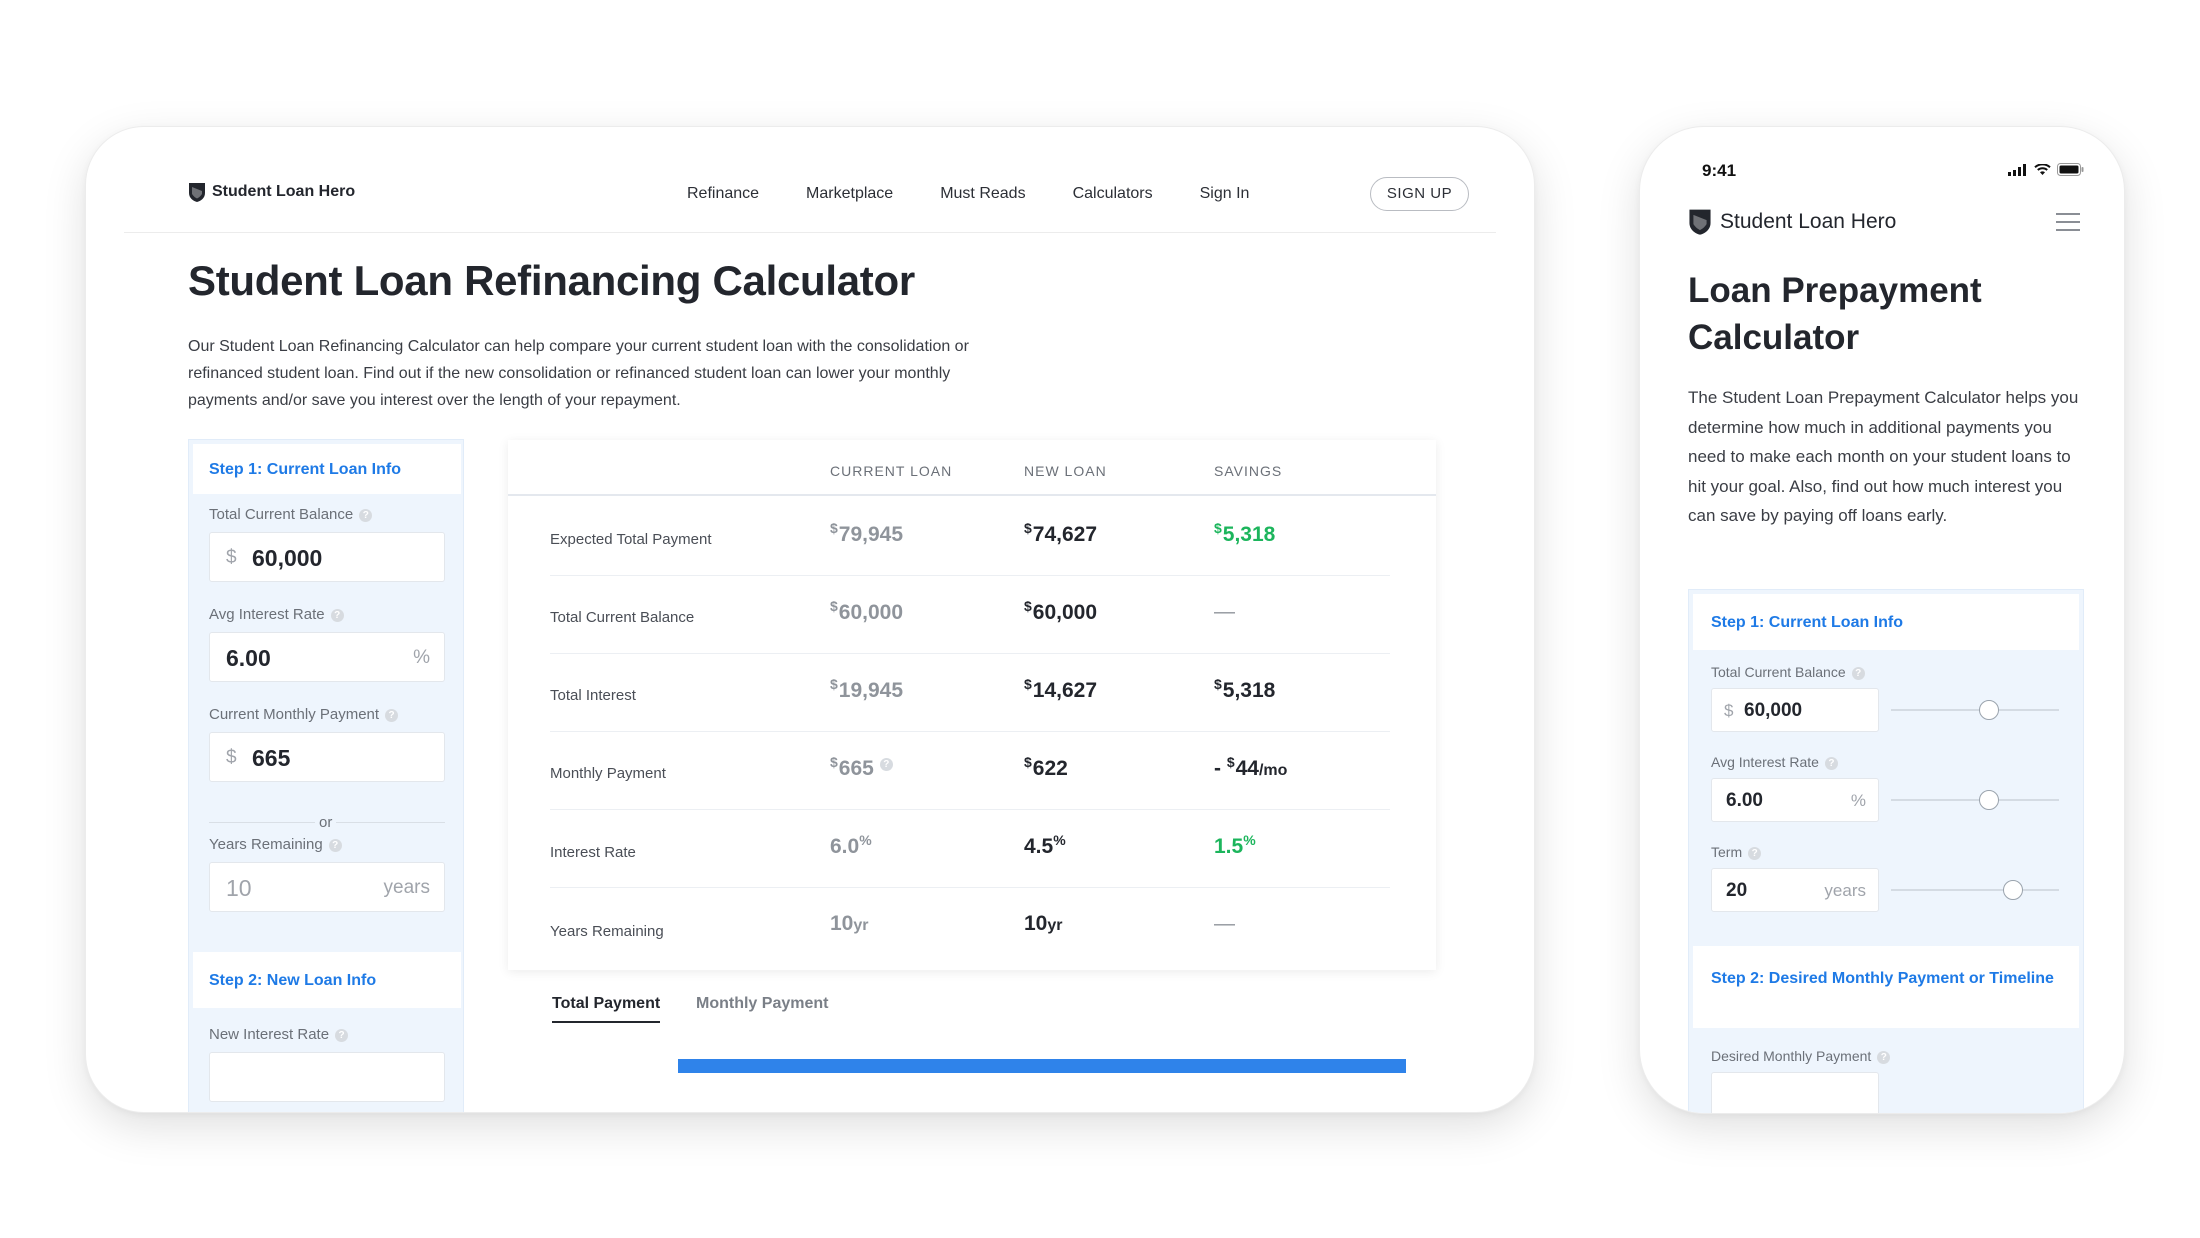  What do you see at coordinates (631, 539) in the screenshot?
I see `row-label: Expected Total Payment` at bounding box center [631, 539].